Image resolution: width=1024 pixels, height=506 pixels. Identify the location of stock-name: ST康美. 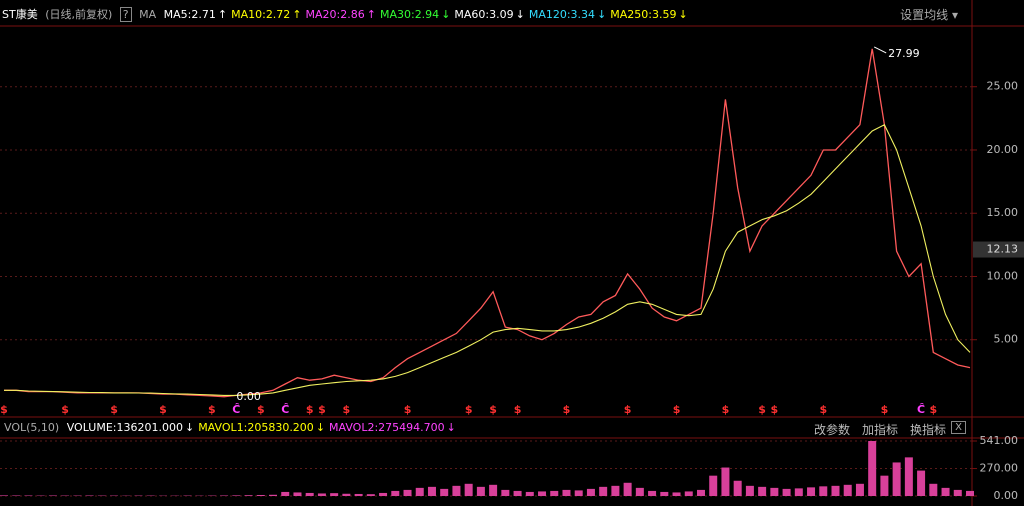
(20, 14).